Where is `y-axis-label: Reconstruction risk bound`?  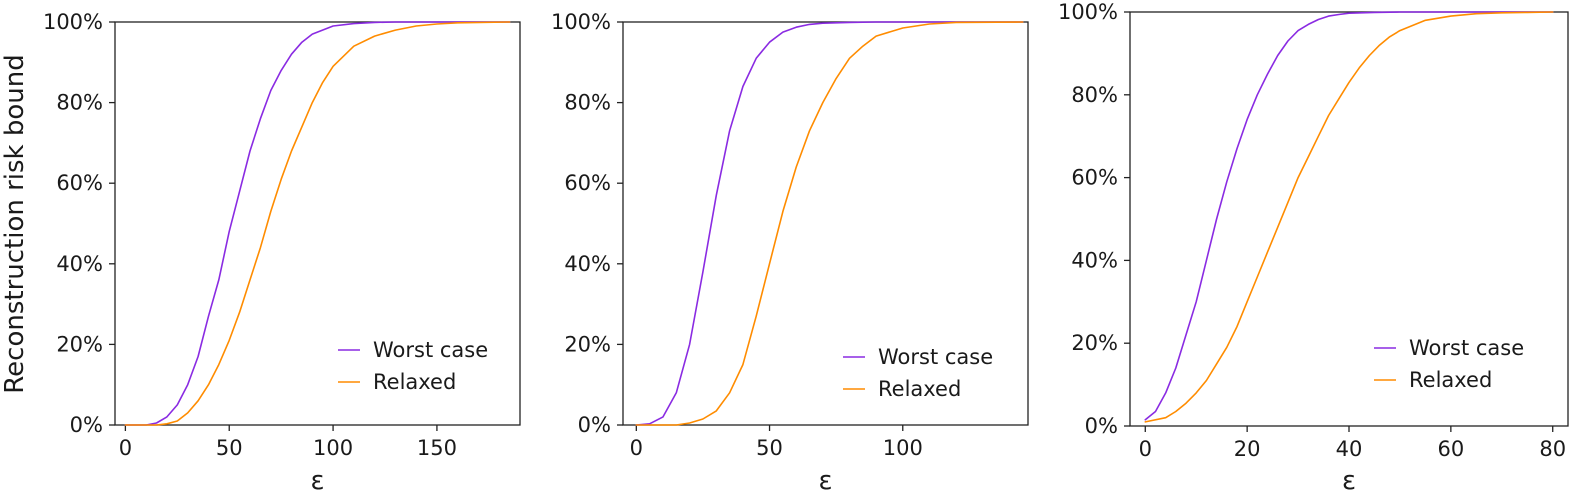
y-axis-label: Reconstruction risk bound is located at coordinates (15, 224).